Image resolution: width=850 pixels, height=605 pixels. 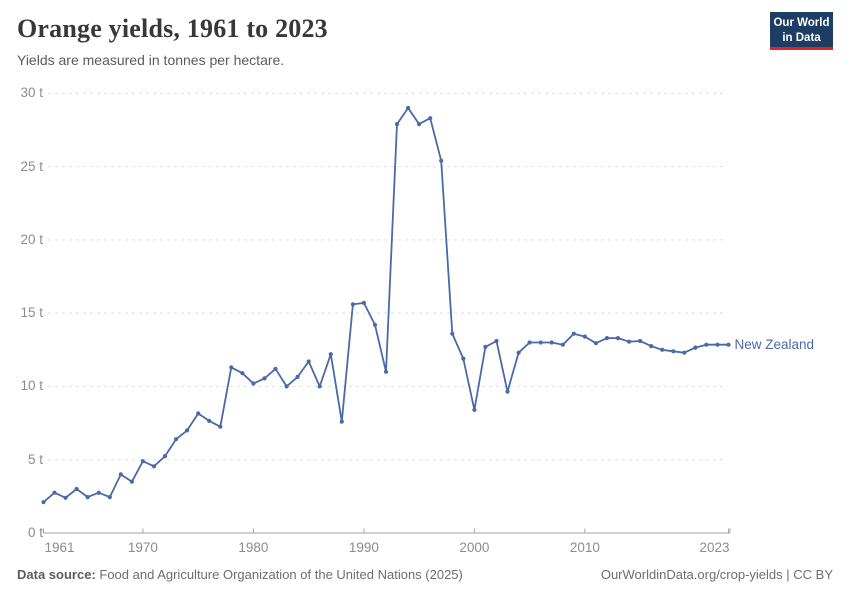 What do you see at coordinates (35, 532) in the screenshot?
I see `y-tick-label-0t: 0 t` at bounding box center [35, 532].